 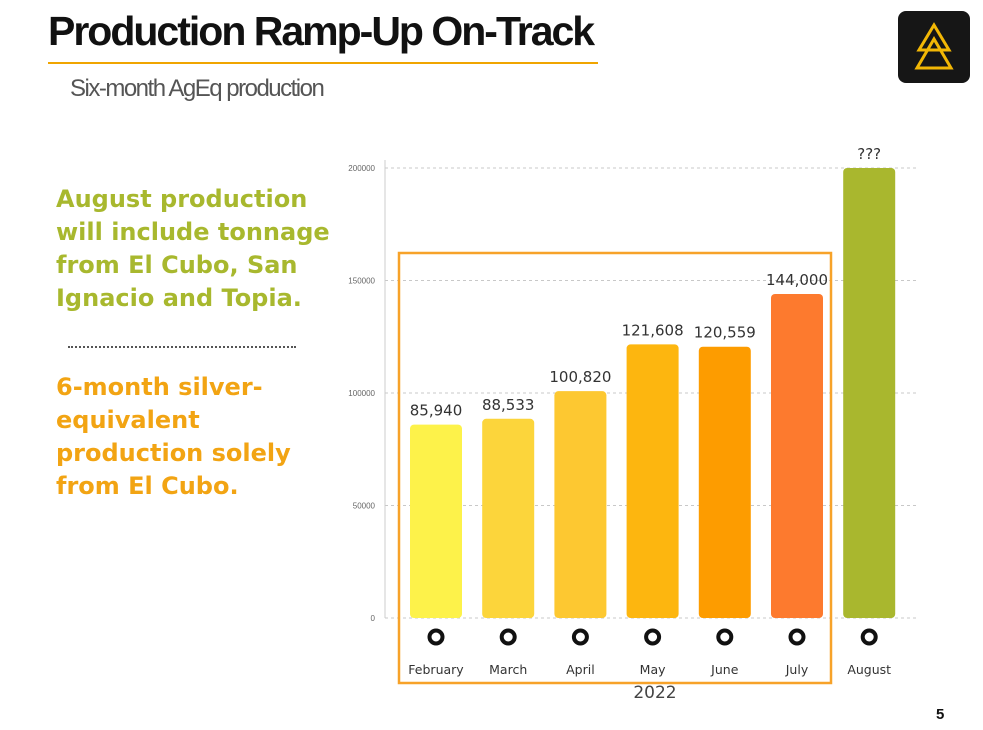 What do you see at coordinates (724, 482) in the screenshot?
I see `bar-june` at bounding box center [724, 482].